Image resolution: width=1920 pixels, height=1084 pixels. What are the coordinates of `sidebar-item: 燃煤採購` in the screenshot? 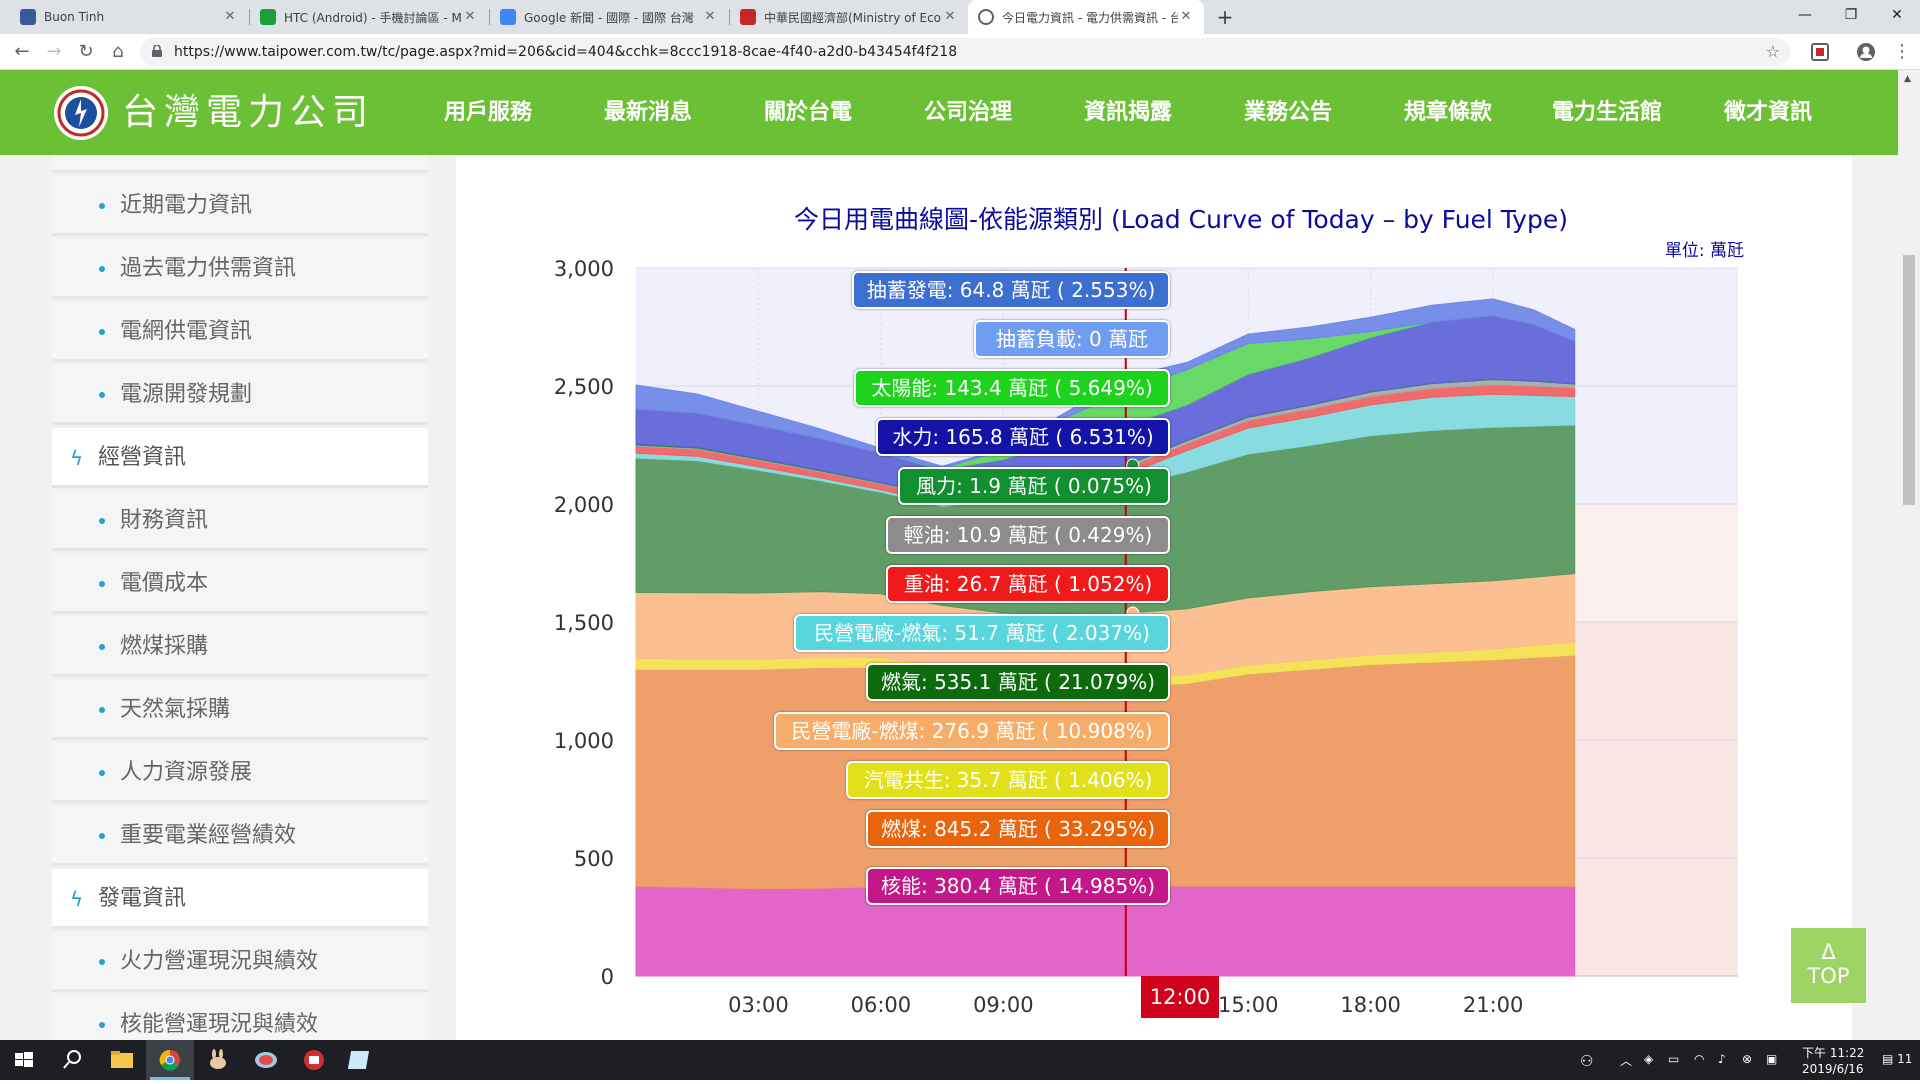 It's located at (240, 647).